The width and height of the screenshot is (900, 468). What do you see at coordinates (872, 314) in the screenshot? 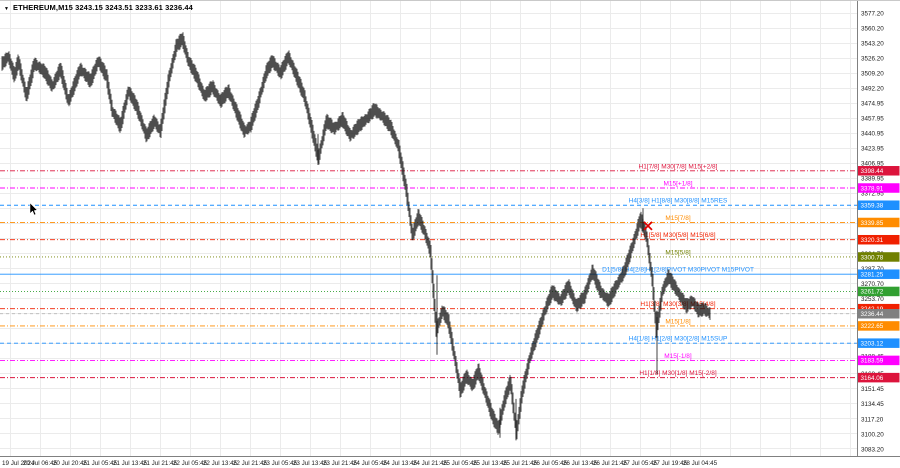
I see `level-price-box-text: 3236.44` at bounding box center [872, 314].